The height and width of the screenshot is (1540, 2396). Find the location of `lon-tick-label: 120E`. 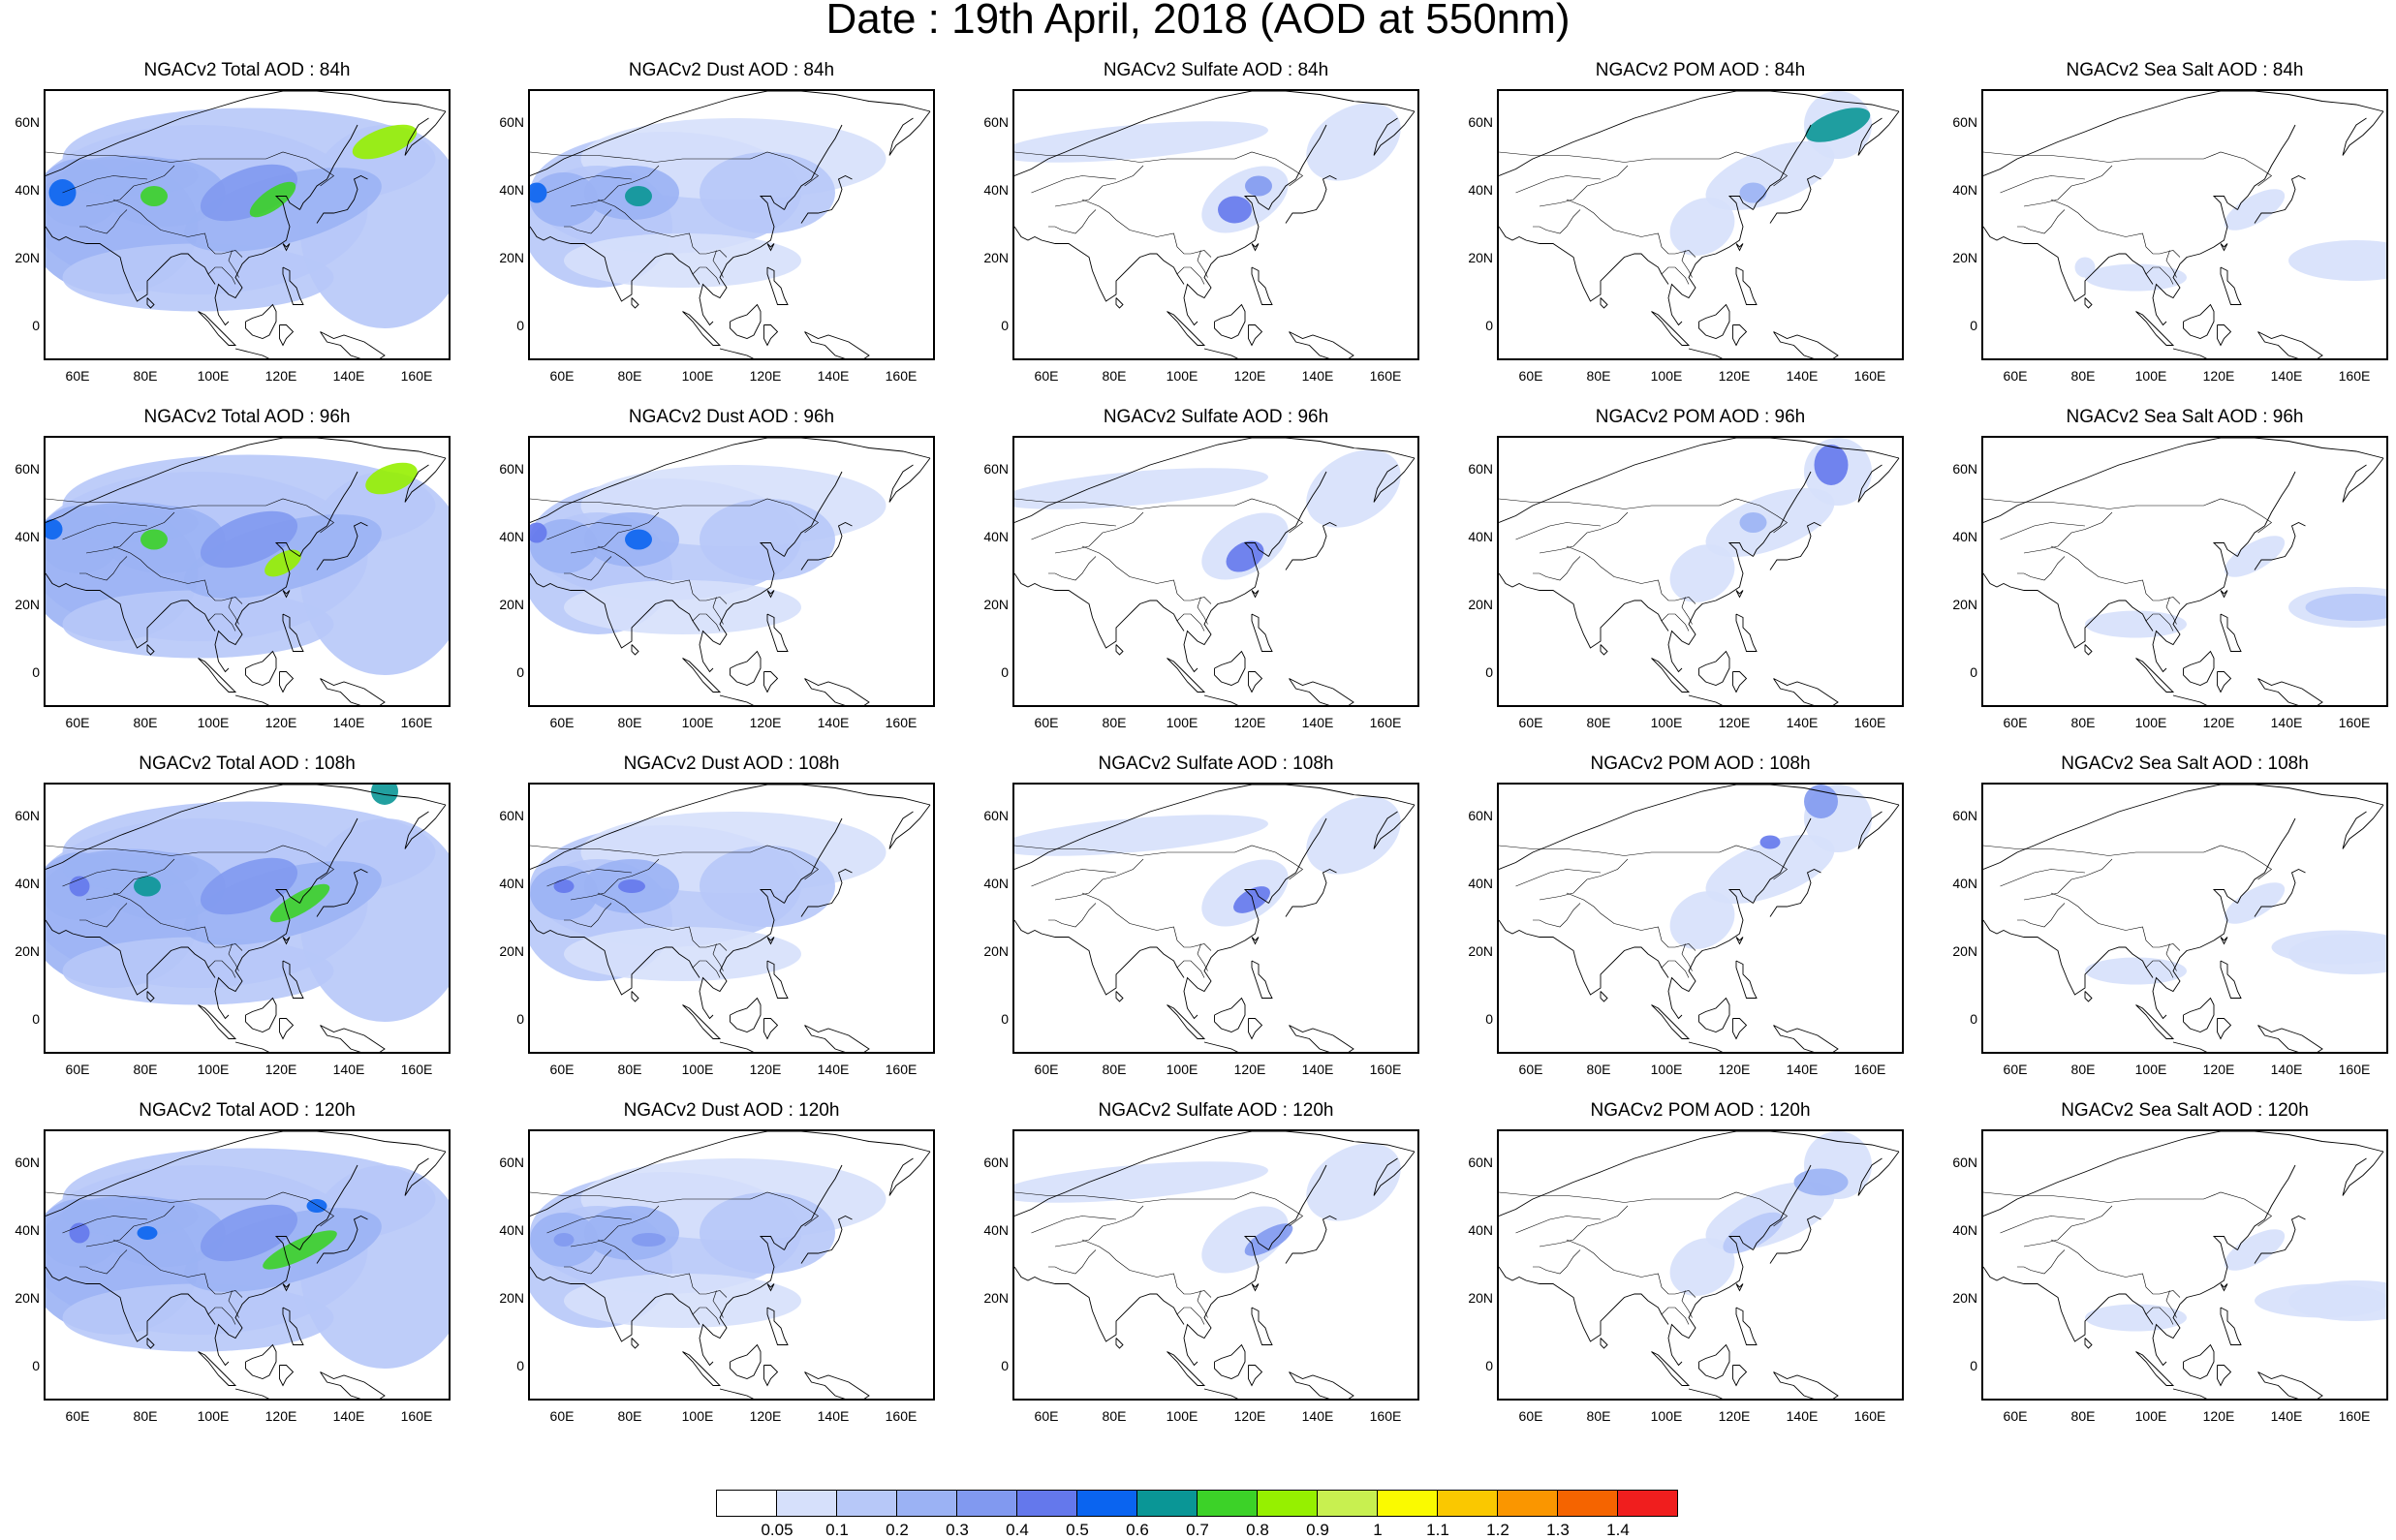

lon-tick-label: 120E is located at coordinates (1249, 376).